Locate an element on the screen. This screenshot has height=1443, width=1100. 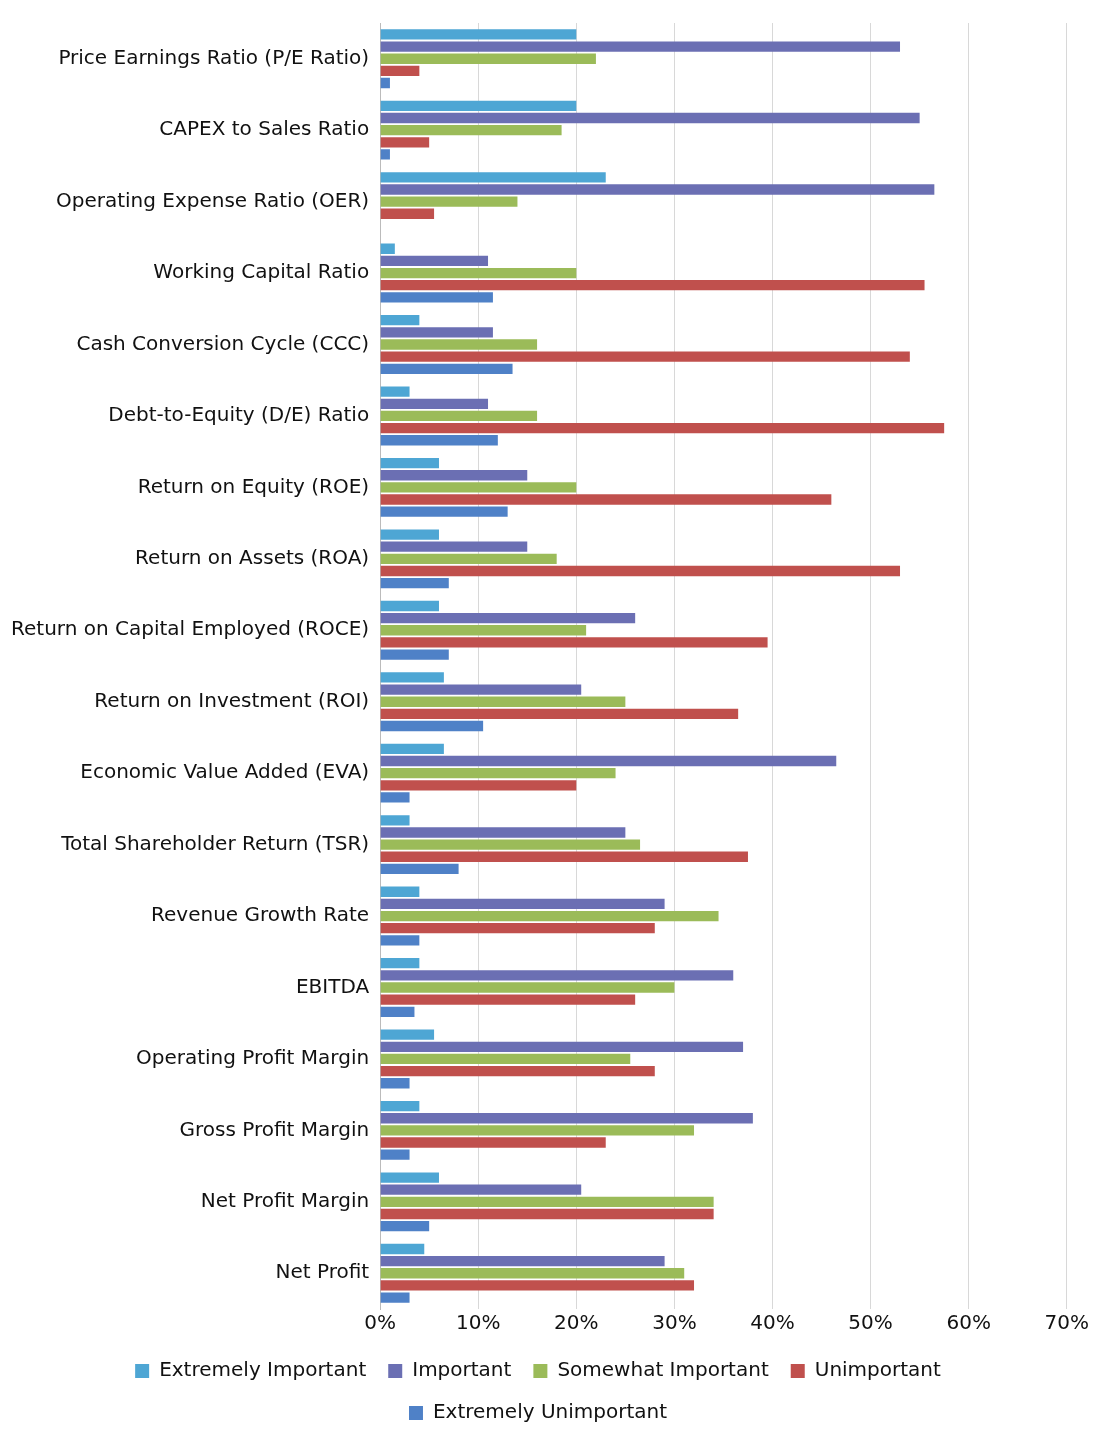
y-tick-label: Price Earnings Ratio (P/E Ratio) is located at coordinates (214, 56).